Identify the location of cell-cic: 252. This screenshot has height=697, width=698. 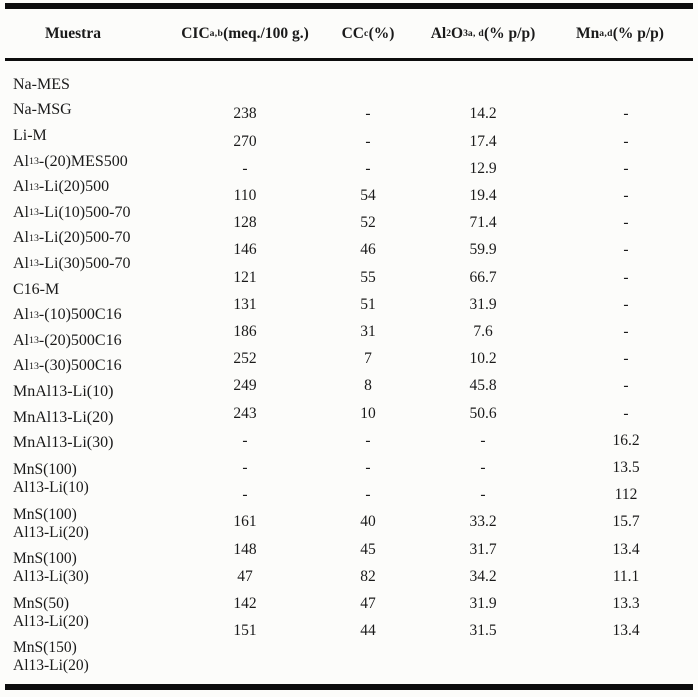
(245, 359).